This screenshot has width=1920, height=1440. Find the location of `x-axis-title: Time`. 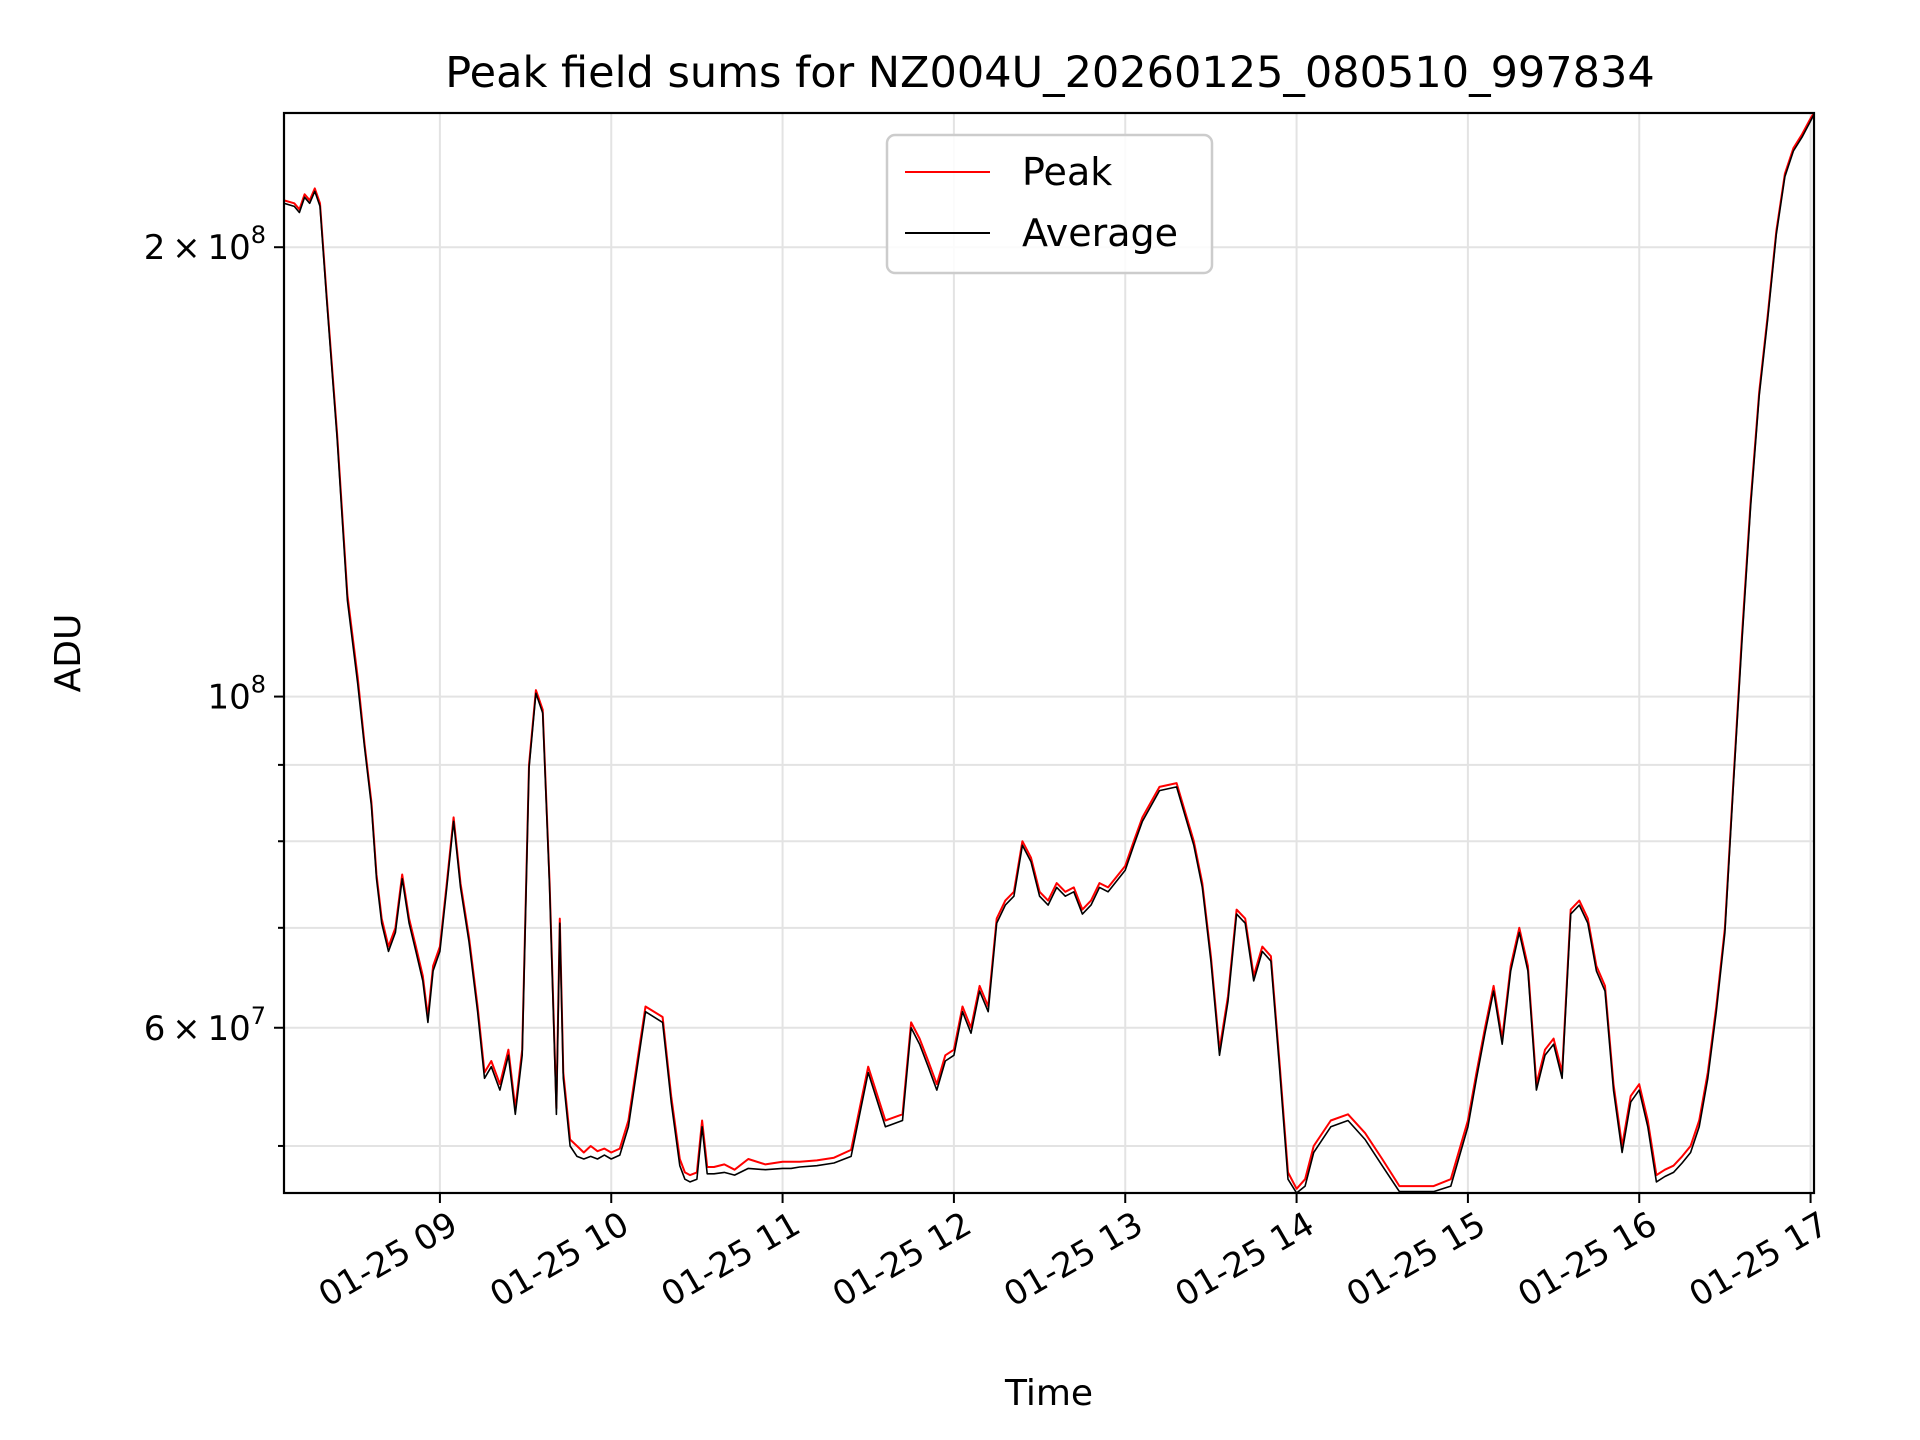

x-axis-title: Time is located at coordinates (1048, 1393).